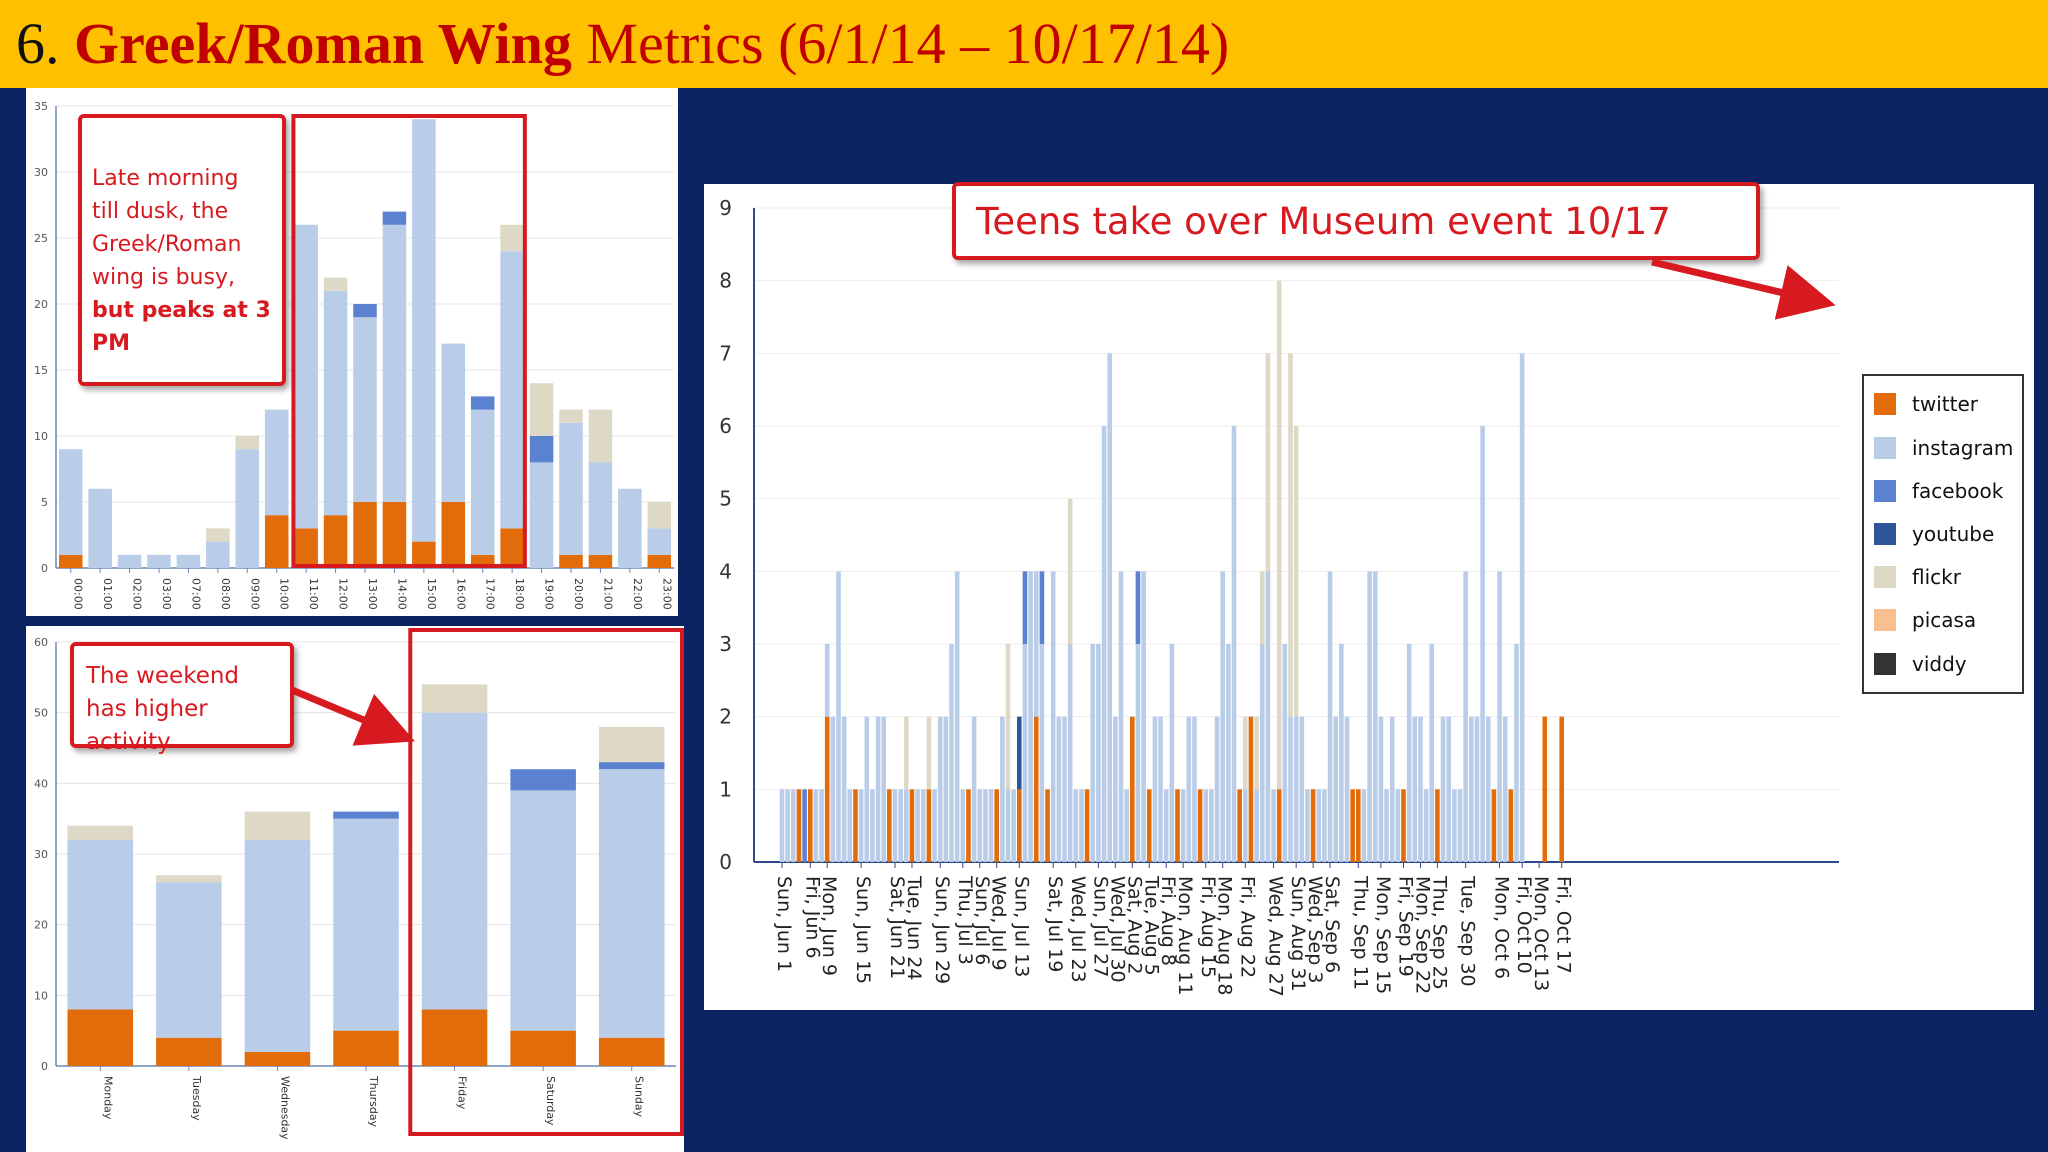 Image resolution: width=2048 pixels, height=1152 pixels. Describe the element at coordinates (41, 995) in the screenshot. I see `y-tick-label: 10` at that location.